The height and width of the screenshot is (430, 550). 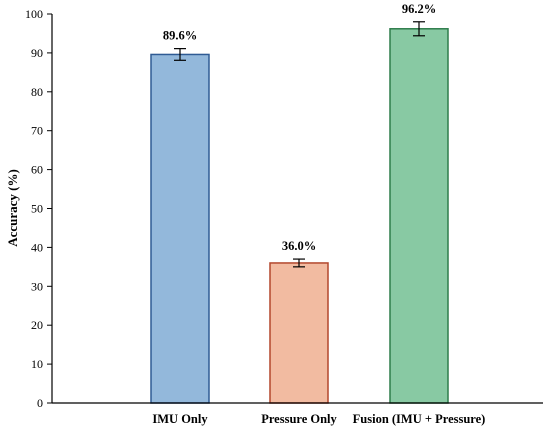 What do you see at coordinates (37, 247) in the screenshot?
I see `y-tick-label: 40` at bounding box center [37, 247].